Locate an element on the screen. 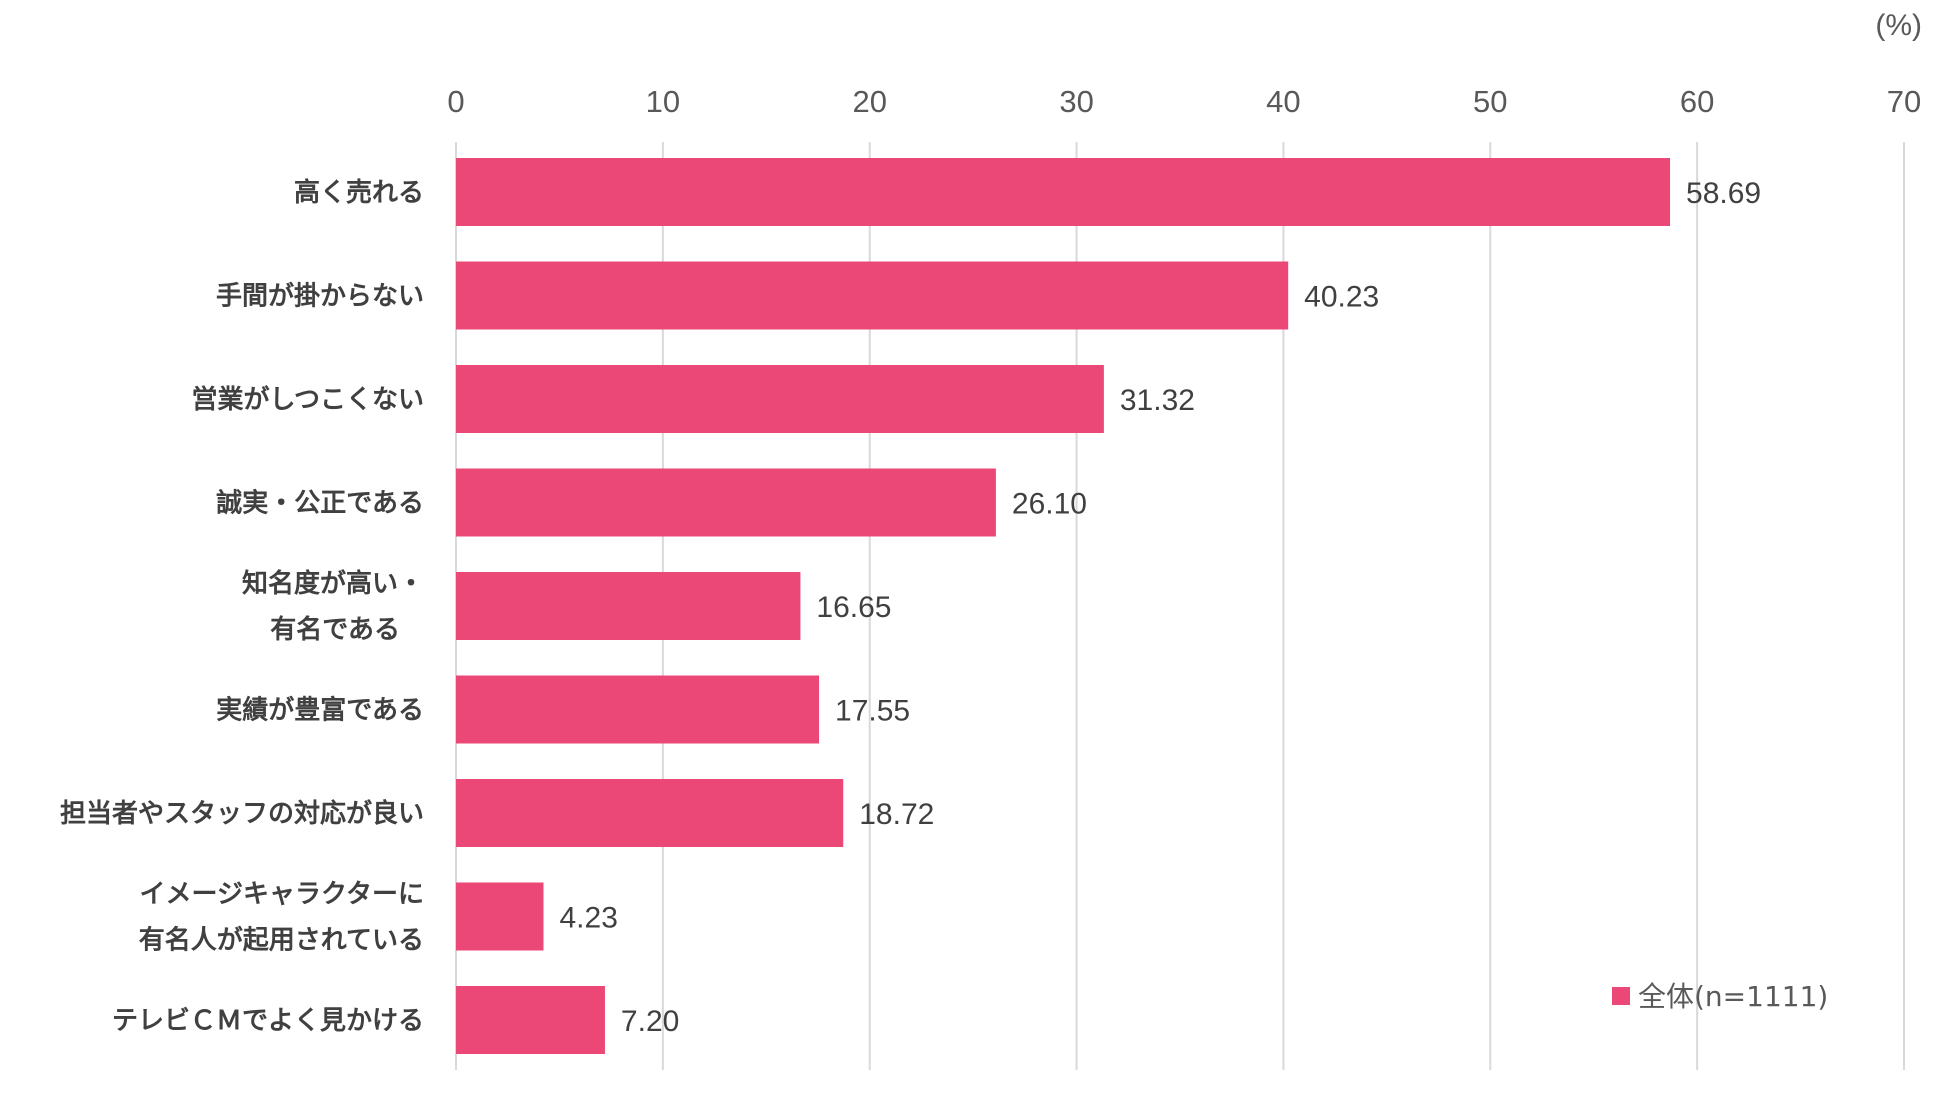  value-label: 7.20 is located at coordinates (650, 1021).